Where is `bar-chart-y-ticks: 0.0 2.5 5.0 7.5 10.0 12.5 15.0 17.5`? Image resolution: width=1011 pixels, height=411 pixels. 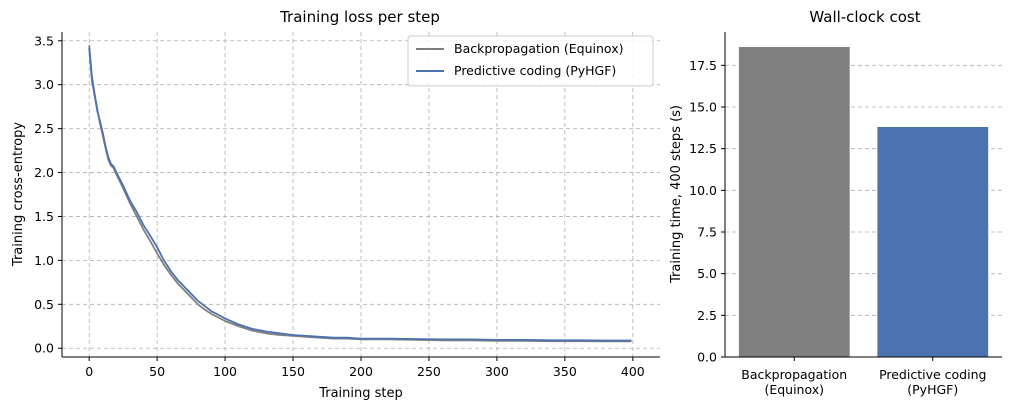
bar-chart-y-ticks: 0.0 2.5 5.0 7.5 10.0 12.5 15.0 17.5 is located at coordinates (707, 211).